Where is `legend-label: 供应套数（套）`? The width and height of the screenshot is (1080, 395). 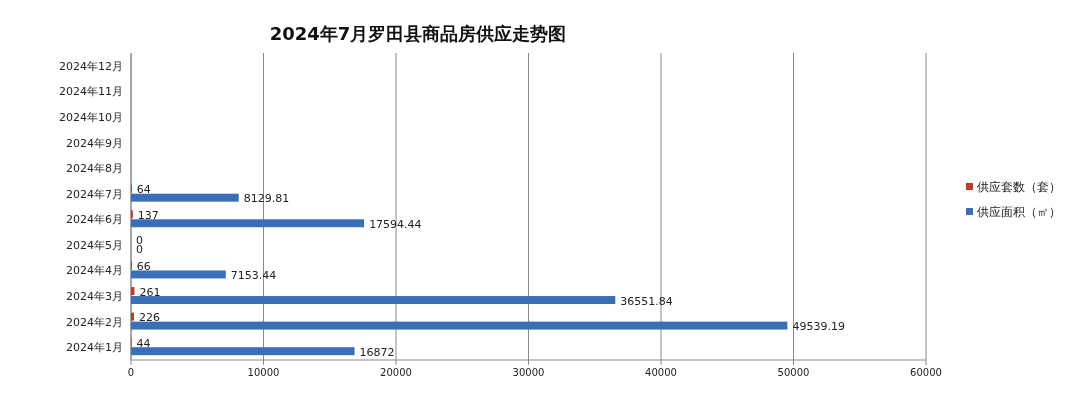
legend-label: 供应套数（套） is located at coordinates (1019, 187).